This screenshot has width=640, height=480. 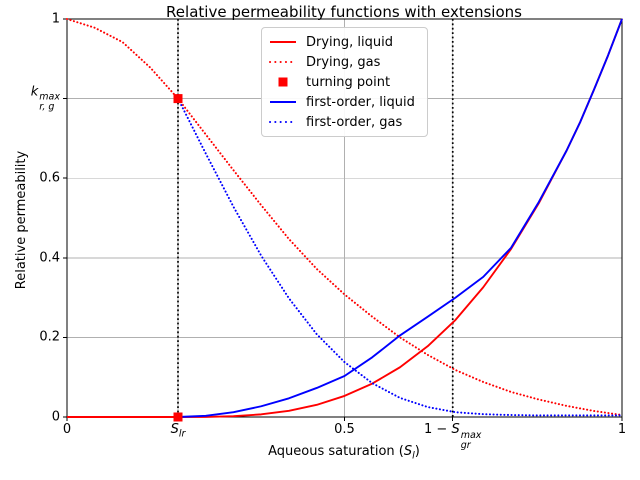 What do you see at coordinates (349, 42) in the screenshot?
I see `legend-label: Drying, liquid` at bounding box center [349, 42].